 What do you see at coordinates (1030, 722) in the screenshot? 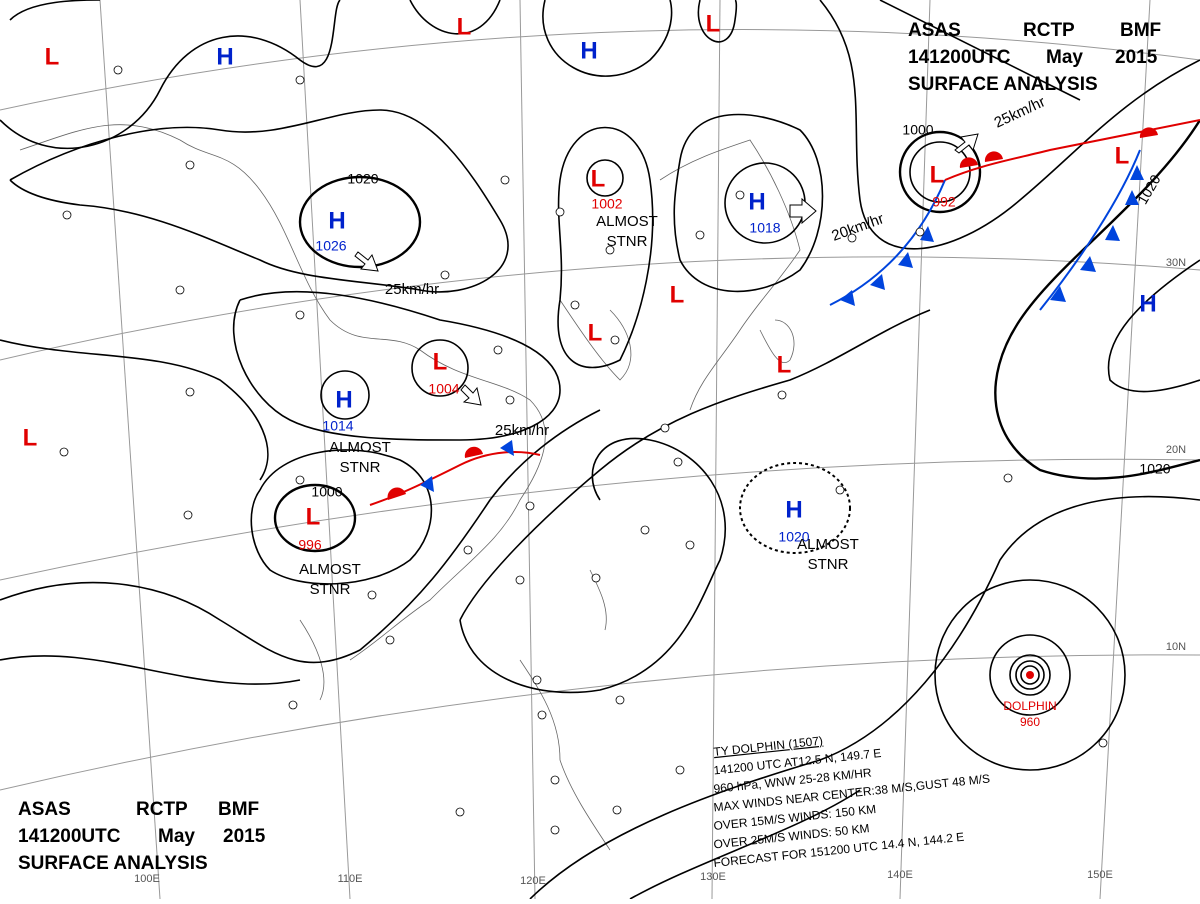
I see `typhoon-pressure: 960` at bounding box center [1030, 722].